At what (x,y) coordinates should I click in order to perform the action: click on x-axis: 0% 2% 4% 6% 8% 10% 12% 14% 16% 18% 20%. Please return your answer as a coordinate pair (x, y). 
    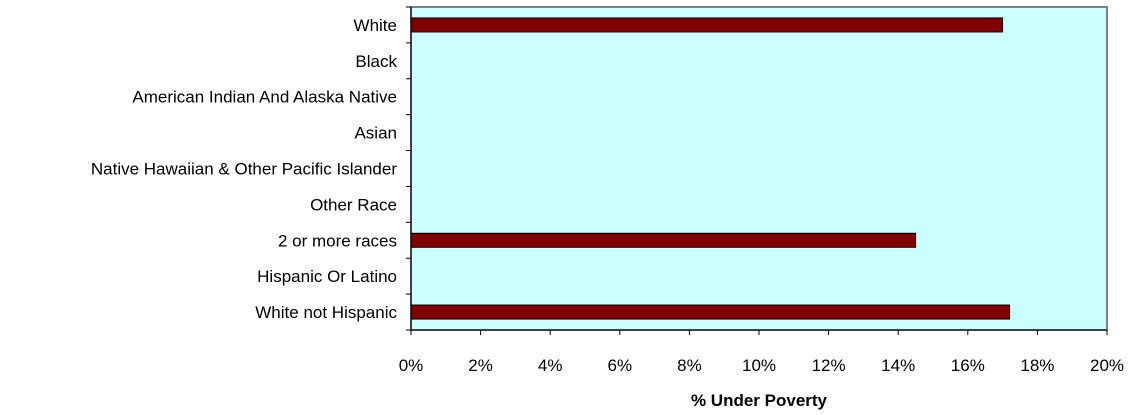
    Looking at the image, I should click on (761, 352).